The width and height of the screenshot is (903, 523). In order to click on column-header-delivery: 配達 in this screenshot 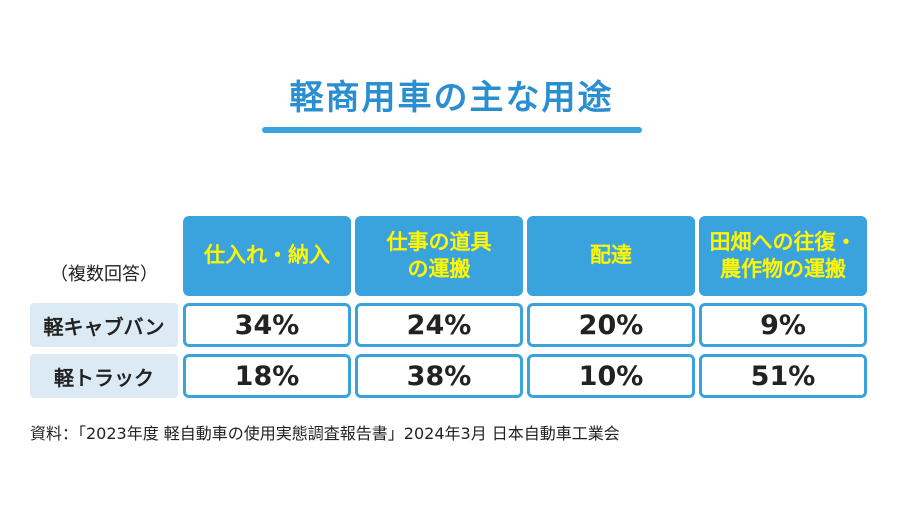, I will do `click(611, 256)`.